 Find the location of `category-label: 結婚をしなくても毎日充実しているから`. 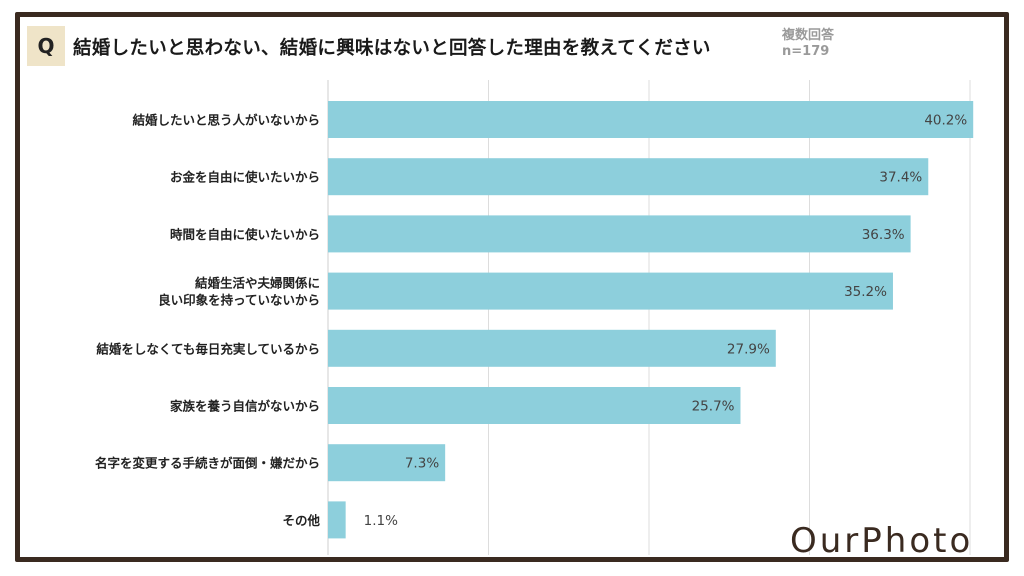

category-label: 結婚をしなくても毎日充実しているから is located at coordinates (208, 348).